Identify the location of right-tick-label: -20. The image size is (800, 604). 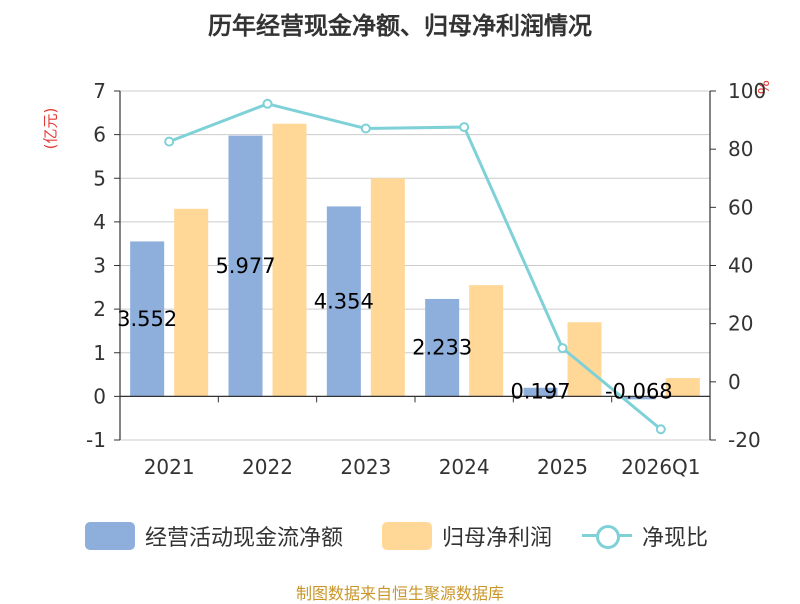
(744, 440).